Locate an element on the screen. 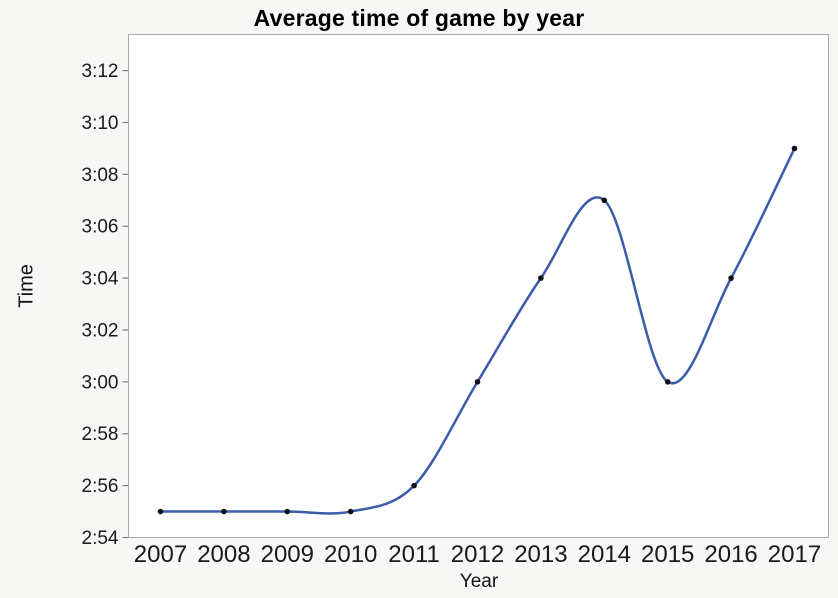 This screenshot has width=838, height=598. x-tick-label: 2017 is located at coordinates (794, 554).